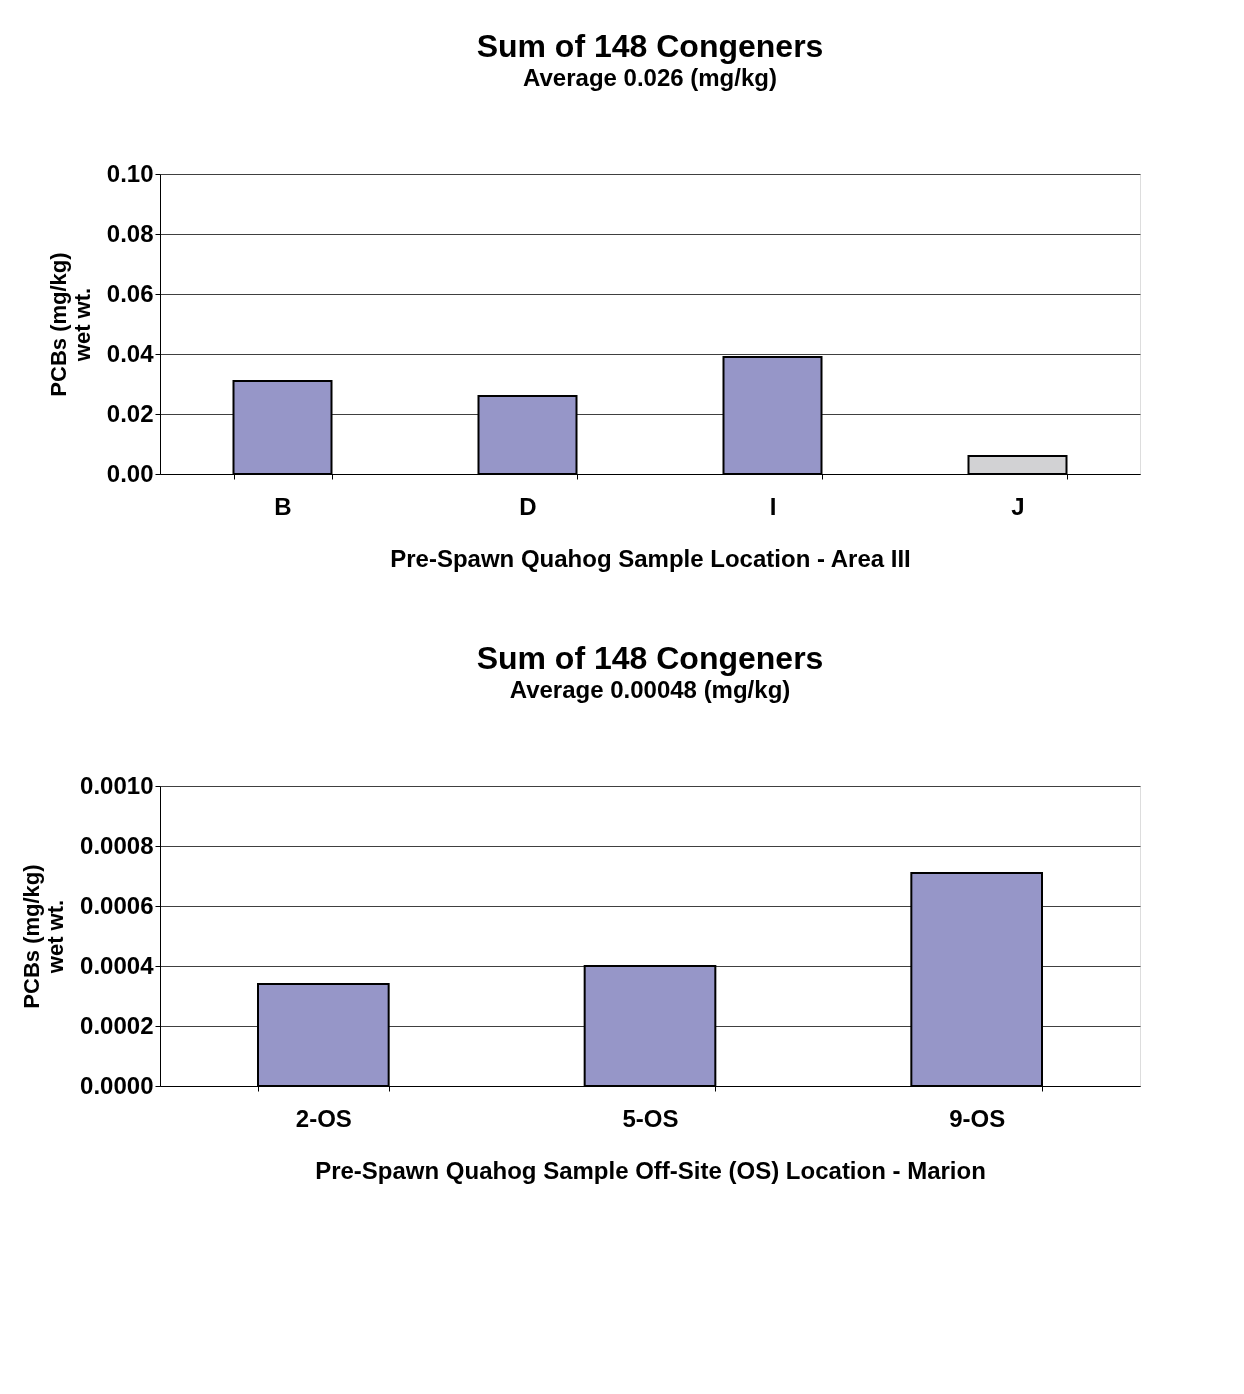 This screenshot has width=1244, height=1394. What do you see at coordinates (650, 1170) in the screenshot?
I see `x-axis-title: Pre-Spawn Quahog Sample Off-Site (OS) Location - Marion` at bounding box center [650, 1170].